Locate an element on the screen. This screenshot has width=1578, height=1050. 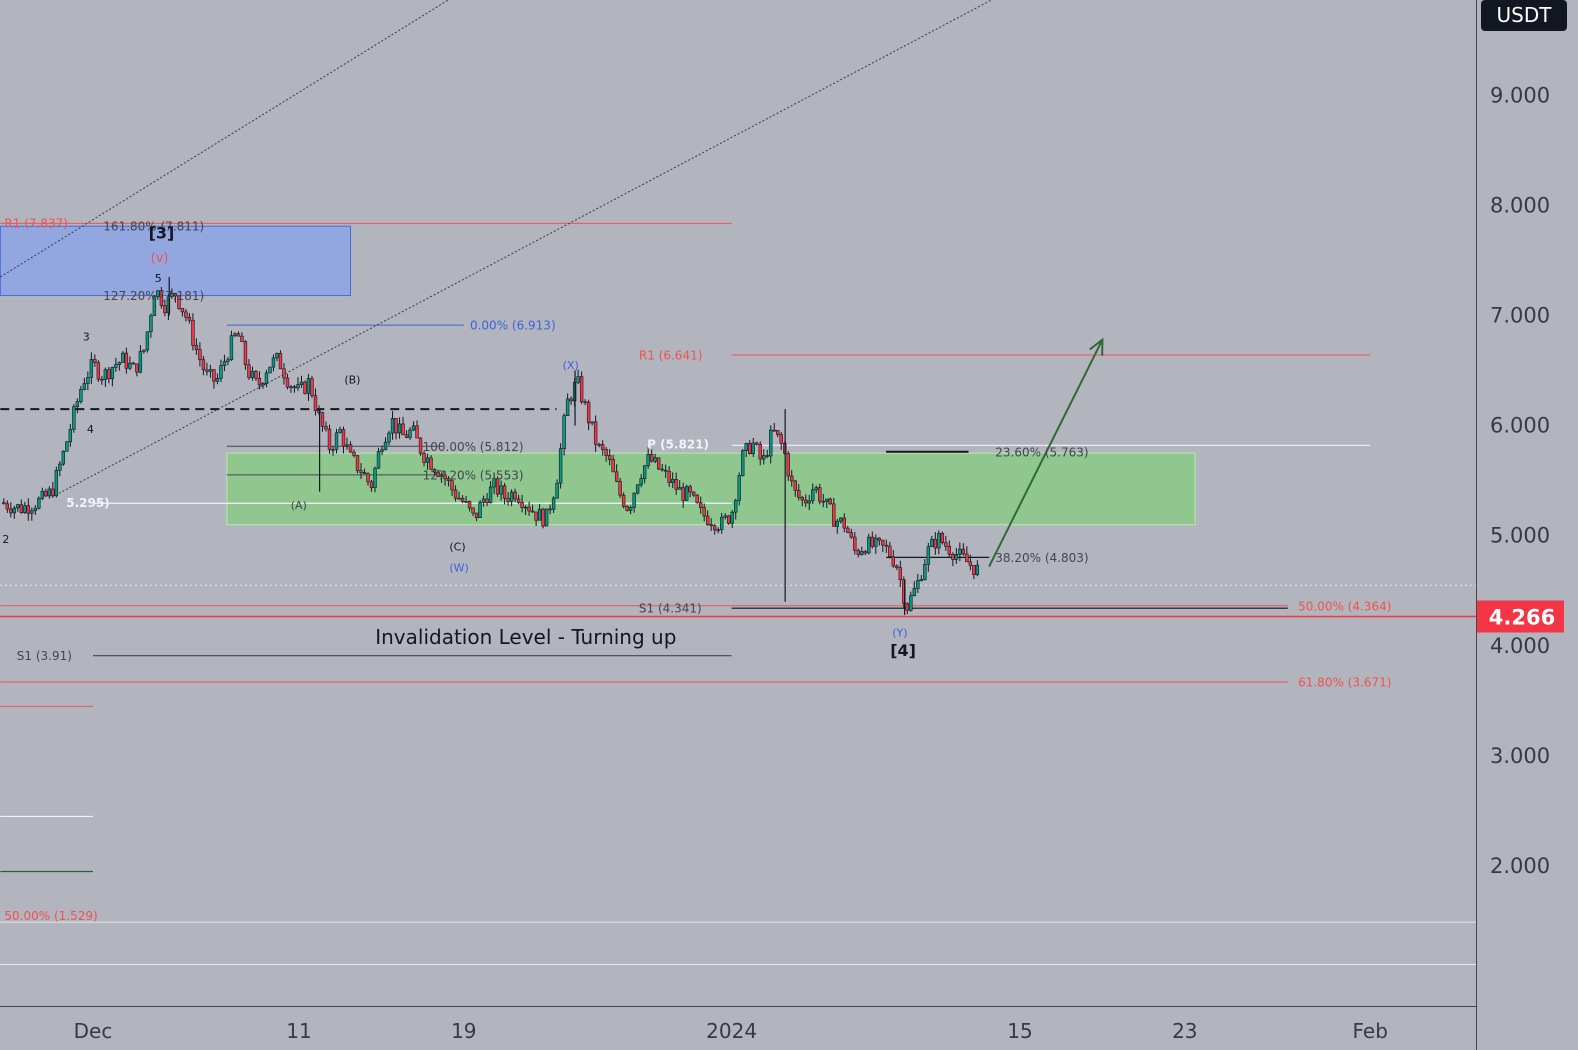
time-tick-label: 11 is located at coordinates (298, 1031).